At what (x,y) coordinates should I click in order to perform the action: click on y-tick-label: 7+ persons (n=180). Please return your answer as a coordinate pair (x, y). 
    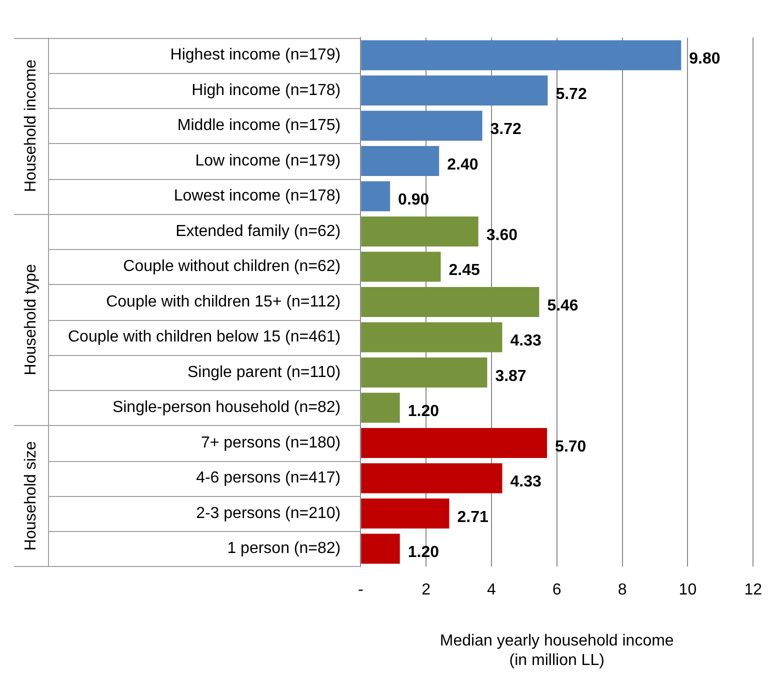
    Looking at the image, I should click on (270, 443).